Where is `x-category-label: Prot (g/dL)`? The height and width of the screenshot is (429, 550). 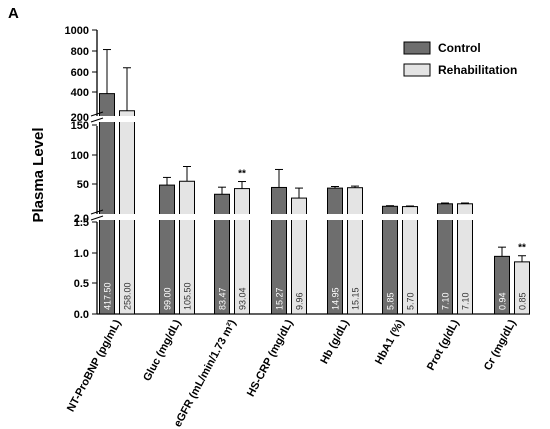 x-category-label: Prot (g/dL) is located at coordinates (443, 344).